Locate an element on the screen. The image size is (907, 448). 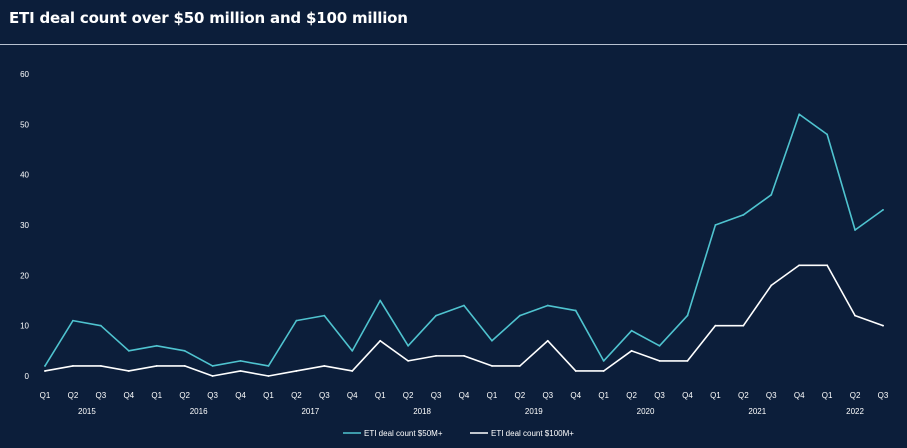
y-tick-label: 20 is located at coordinates (24, 275).